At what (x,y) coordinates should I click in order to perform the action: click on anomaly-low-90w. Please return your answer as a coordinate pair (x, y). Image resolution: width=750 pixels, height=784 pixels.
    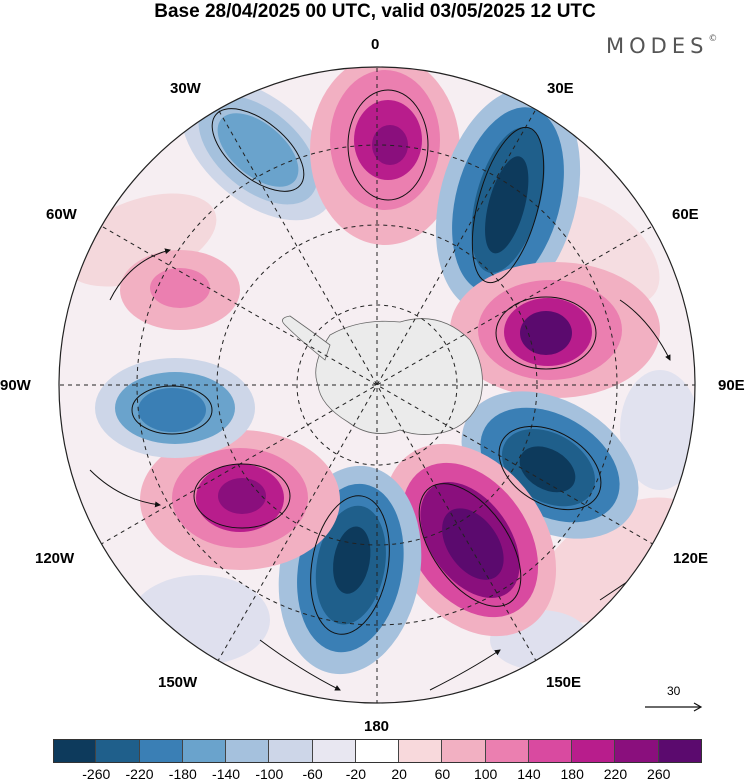
    Looking at the image, I should click on (175, 408).